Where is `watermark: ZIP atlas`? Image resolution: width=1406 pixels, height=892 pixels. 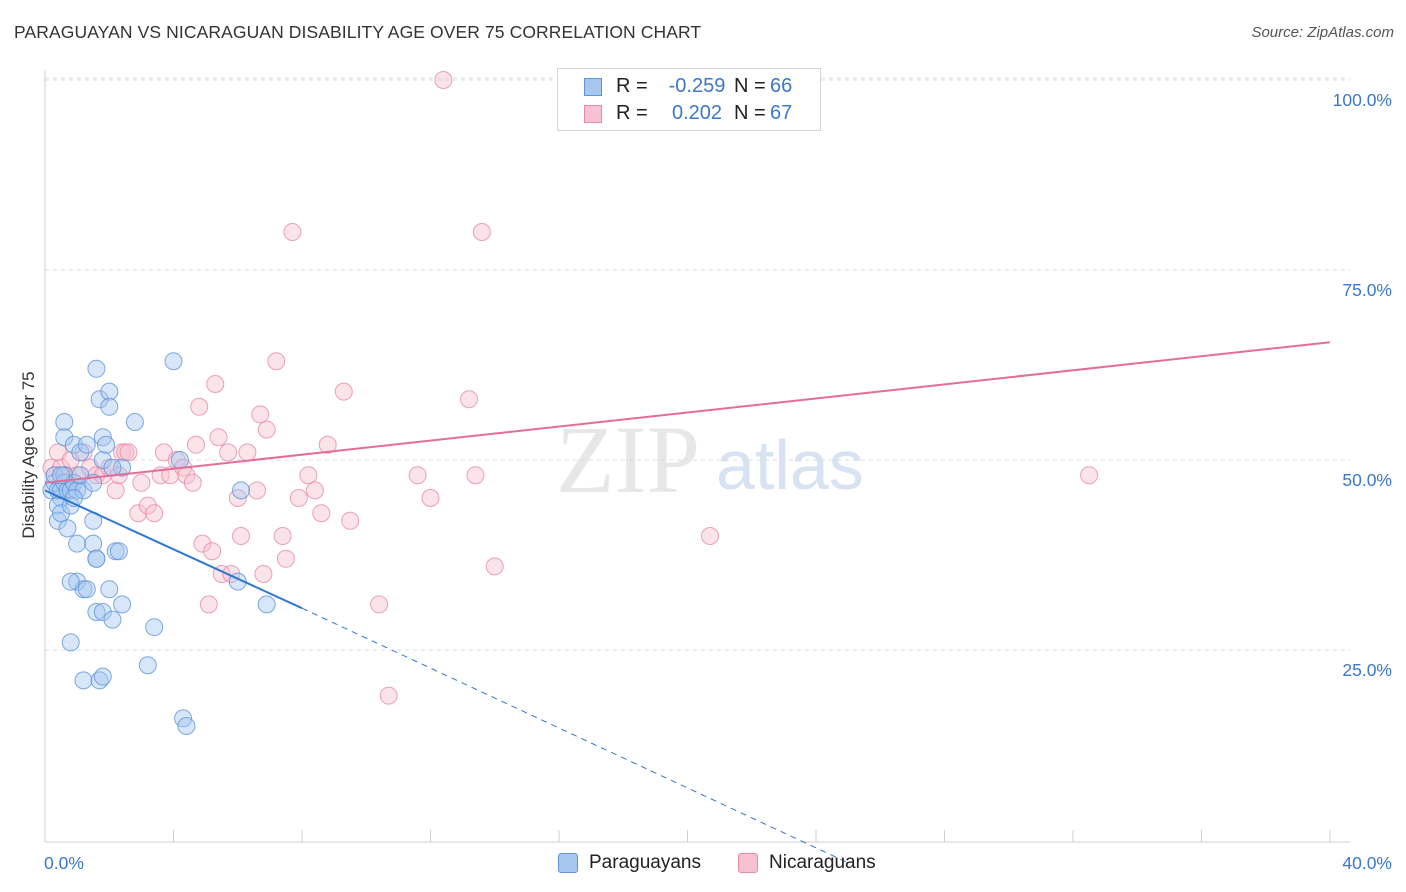 watermark: ZIP atlas is located at coordinates (710, 459).